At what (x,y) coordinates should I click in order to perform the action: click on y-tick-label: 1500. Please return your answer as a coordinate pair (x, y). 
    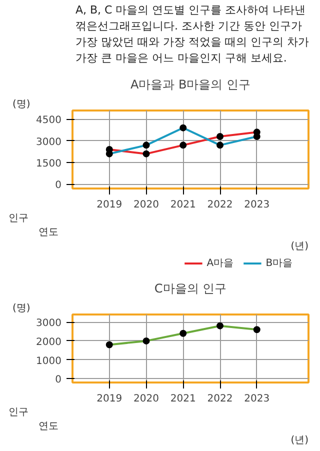
    Looking at the image, I should click on (49, 164).